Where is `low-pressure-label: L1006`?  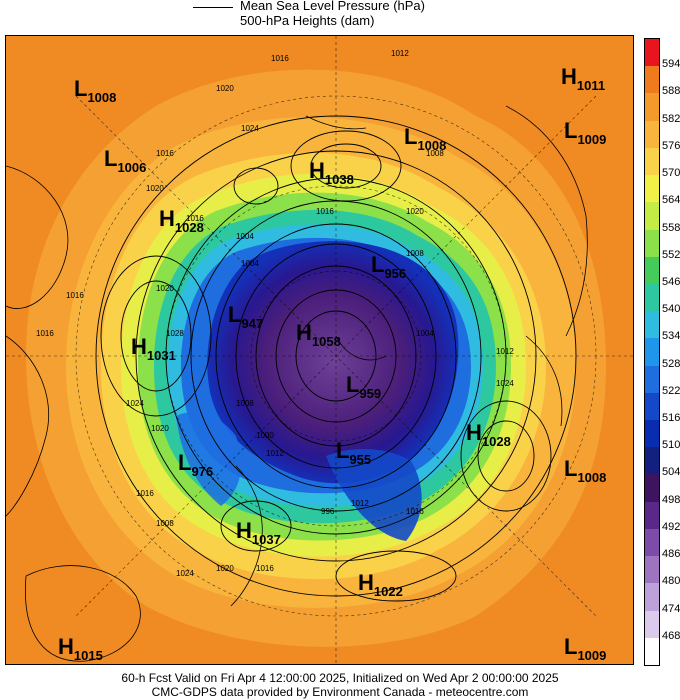 low-pressure-label: L1006 is located at coordinates (125, 160).